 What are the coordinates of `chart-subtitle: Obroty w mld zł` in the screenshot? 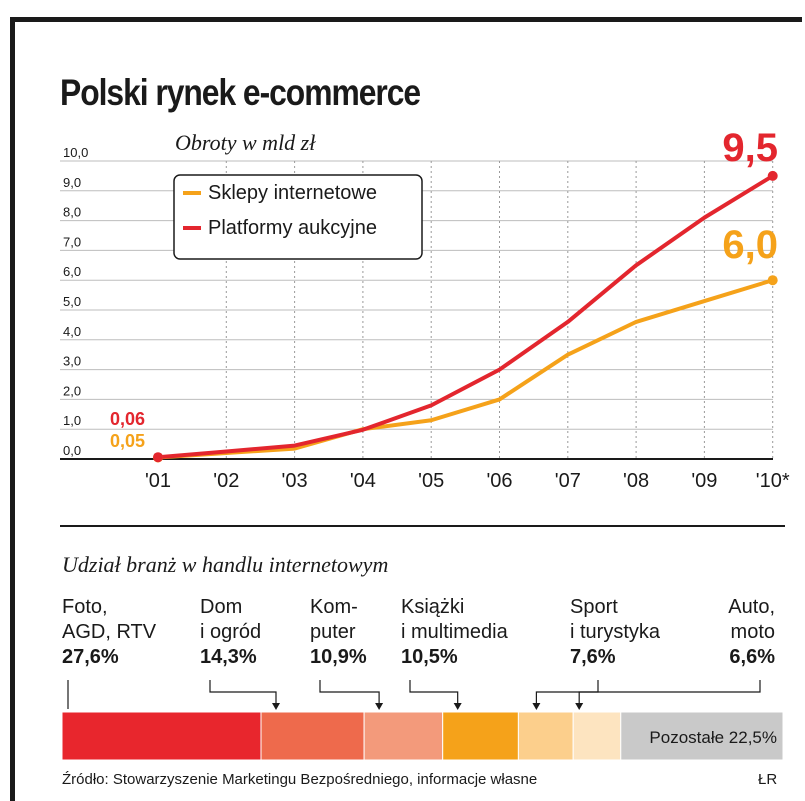 It's located at (245, 142).